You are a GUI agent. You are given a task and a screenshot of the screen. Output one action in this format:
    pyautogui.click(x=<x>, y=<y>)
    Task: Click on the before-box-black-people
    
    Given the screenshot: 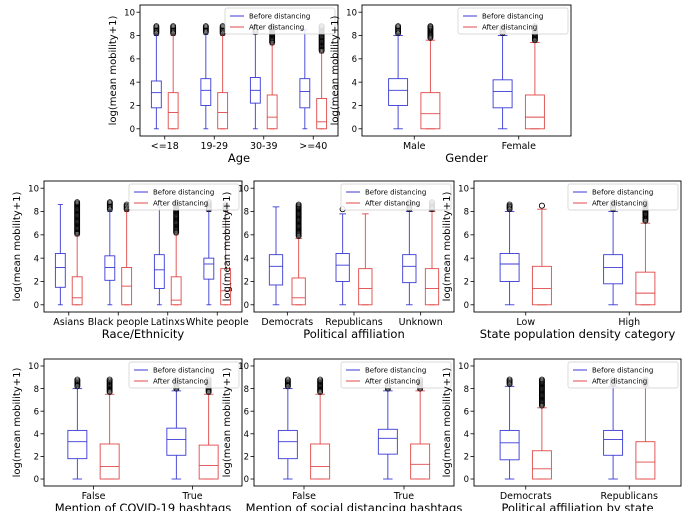 What is the action you would take?
    pyautogui.click(x=110, y=252)
    